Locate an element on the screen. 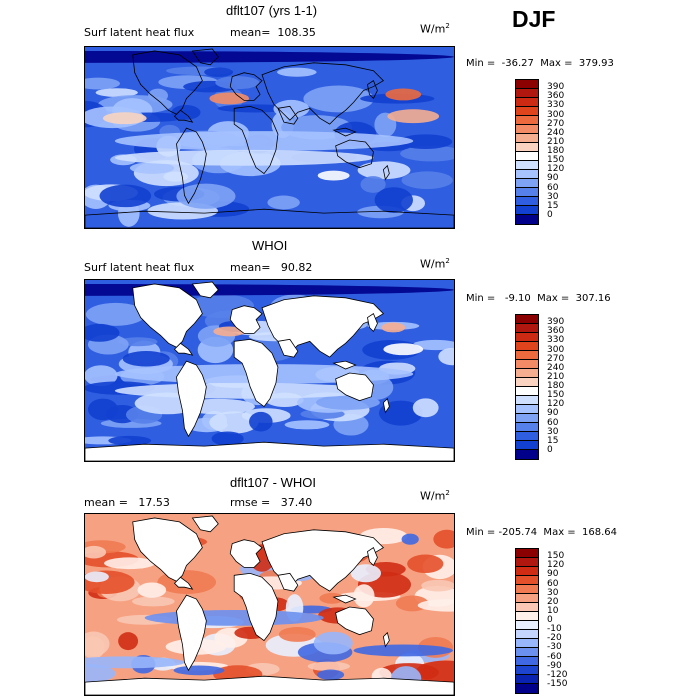  panel-2-colorbar is located at coordinates (527, 387).